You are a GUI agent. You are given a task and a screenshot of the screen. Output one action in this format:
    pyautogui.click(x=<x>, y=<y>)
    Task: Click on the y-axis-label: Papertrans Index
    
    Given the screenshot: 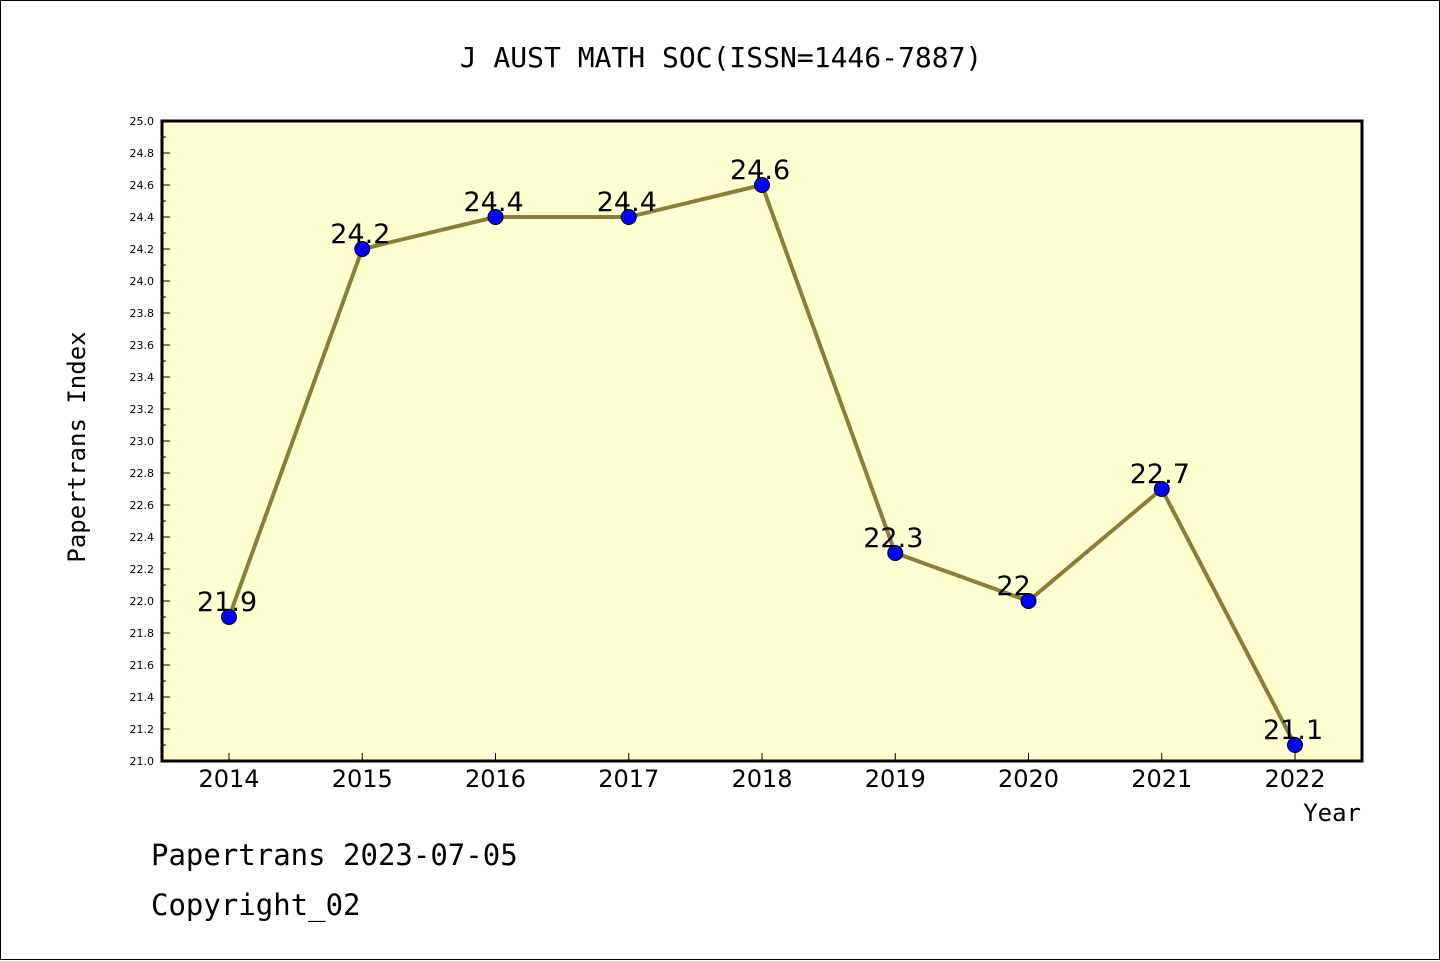 What is the action you would take?
    pyautogui.click(x=77, y=446)
    